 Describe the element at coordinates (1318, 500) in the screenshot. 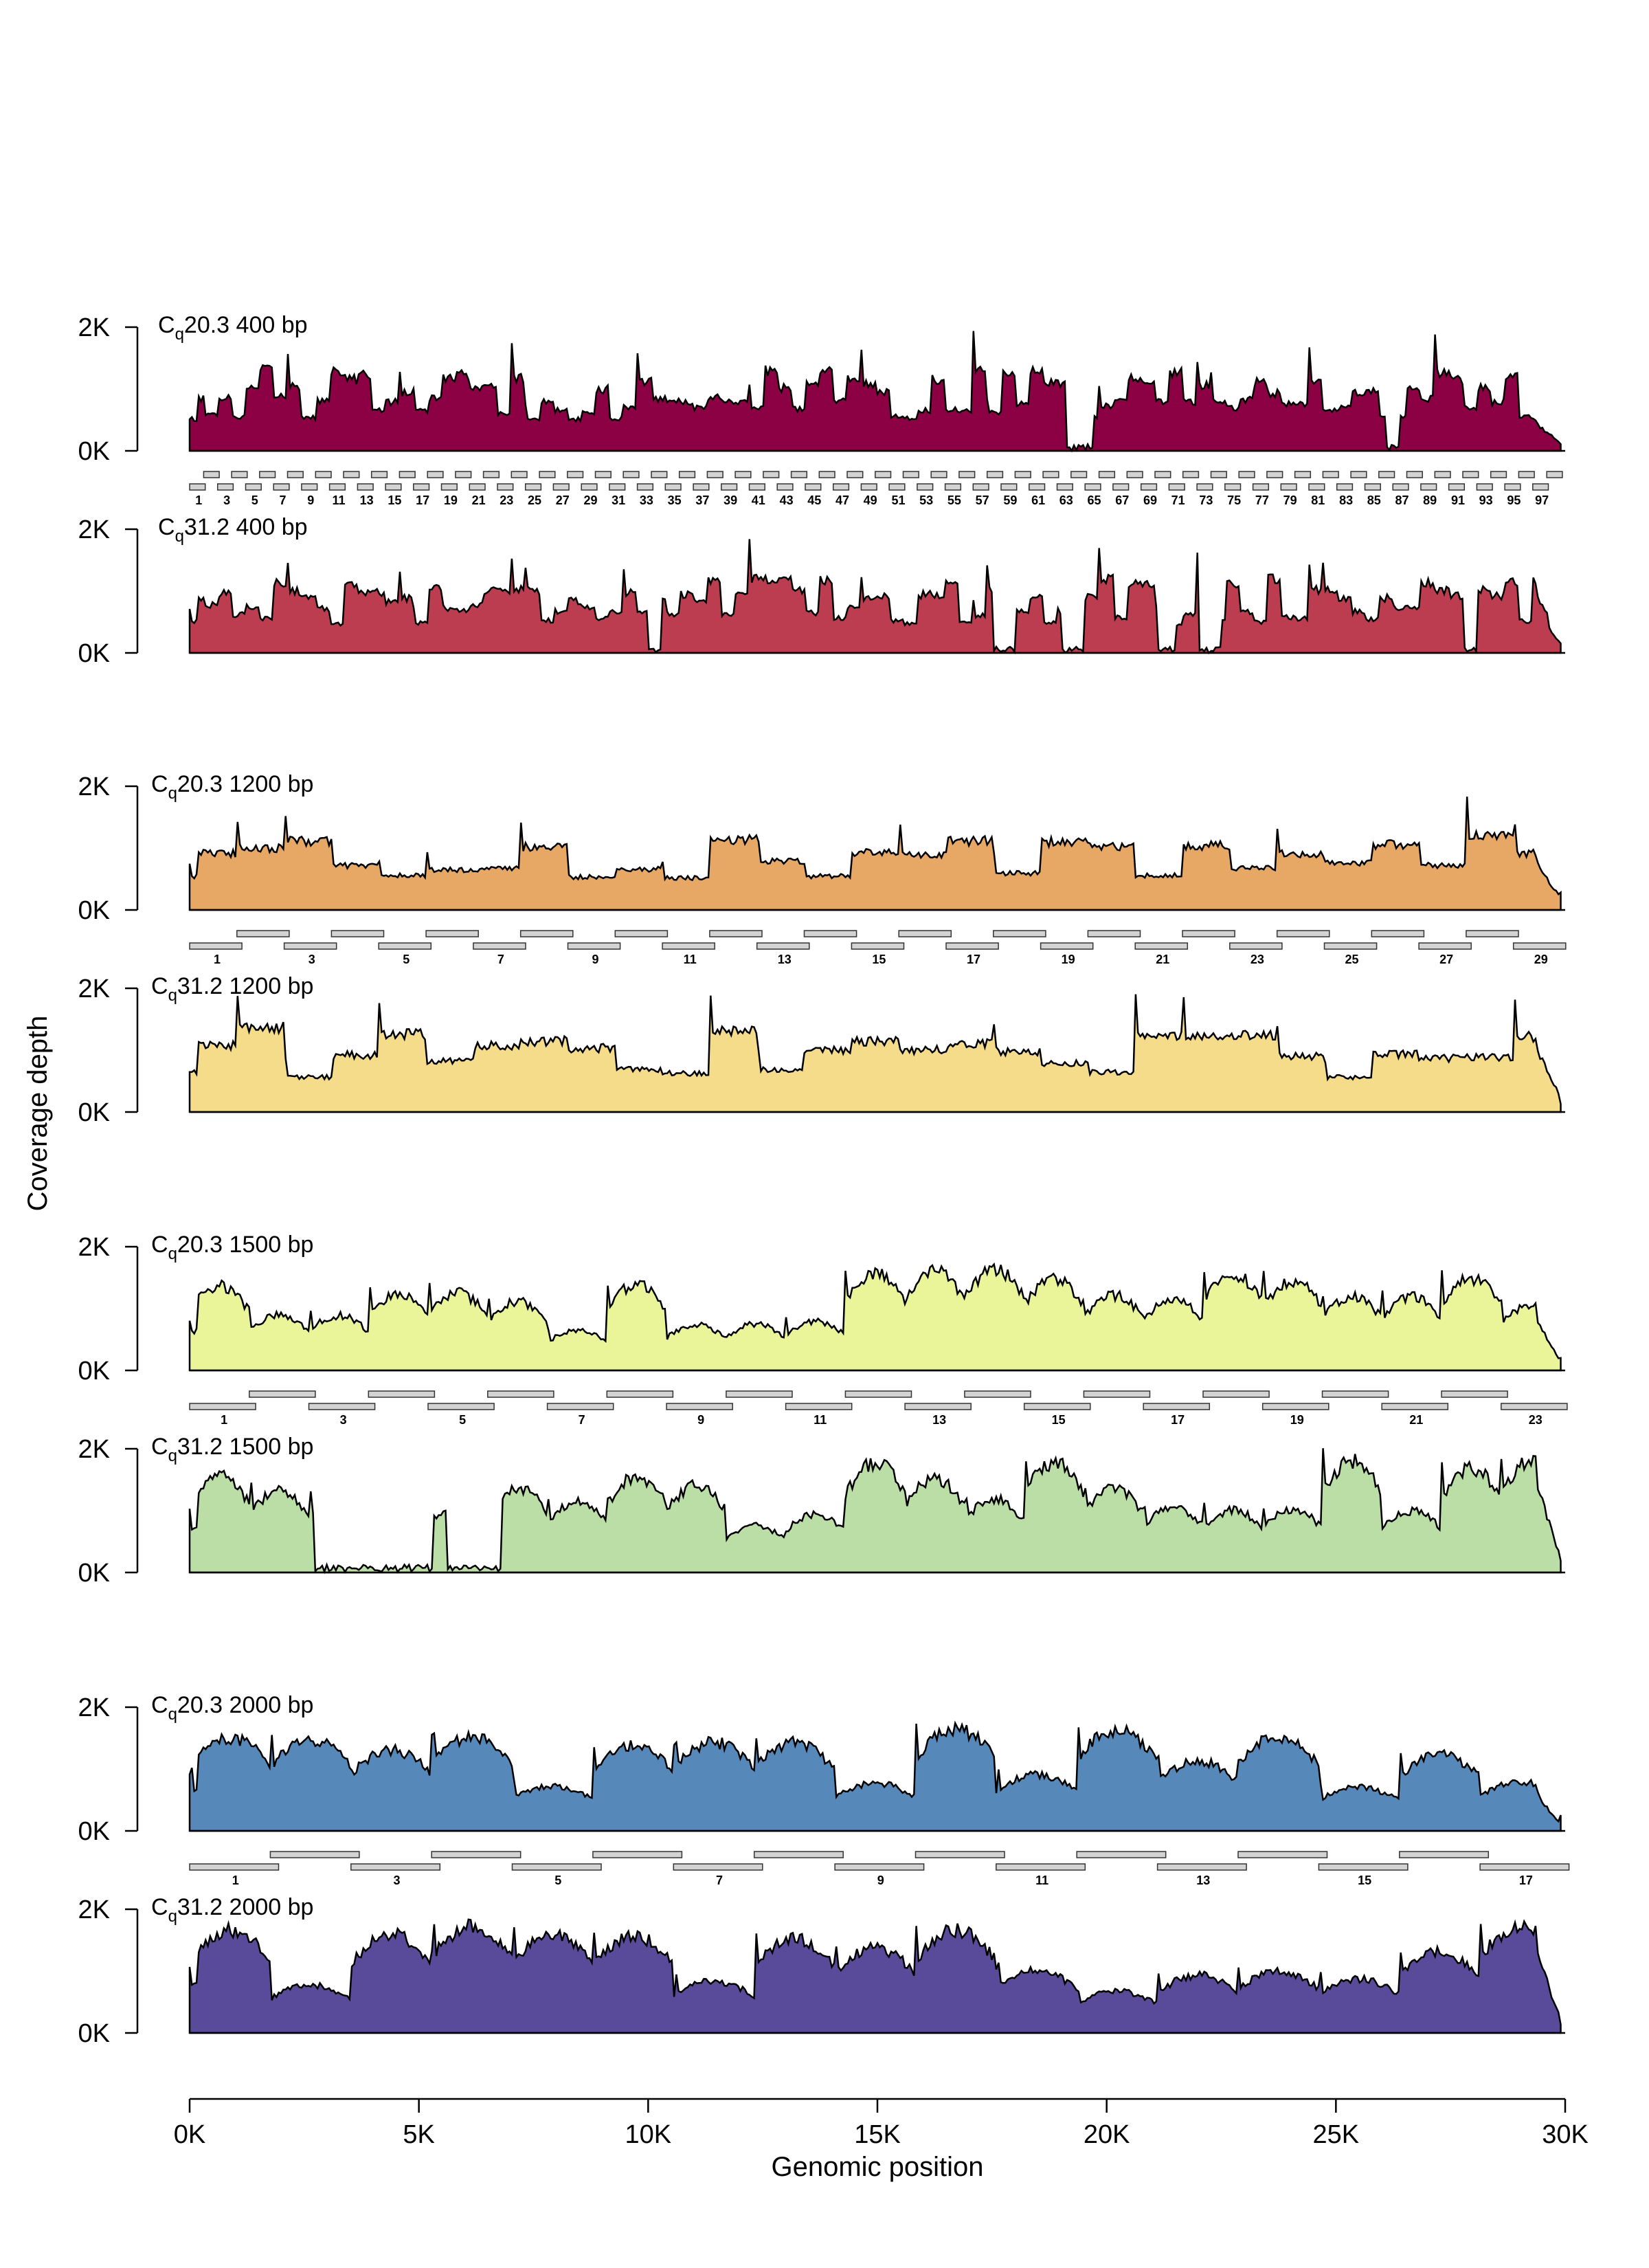

I see `amplicon-label: 81` at that location.